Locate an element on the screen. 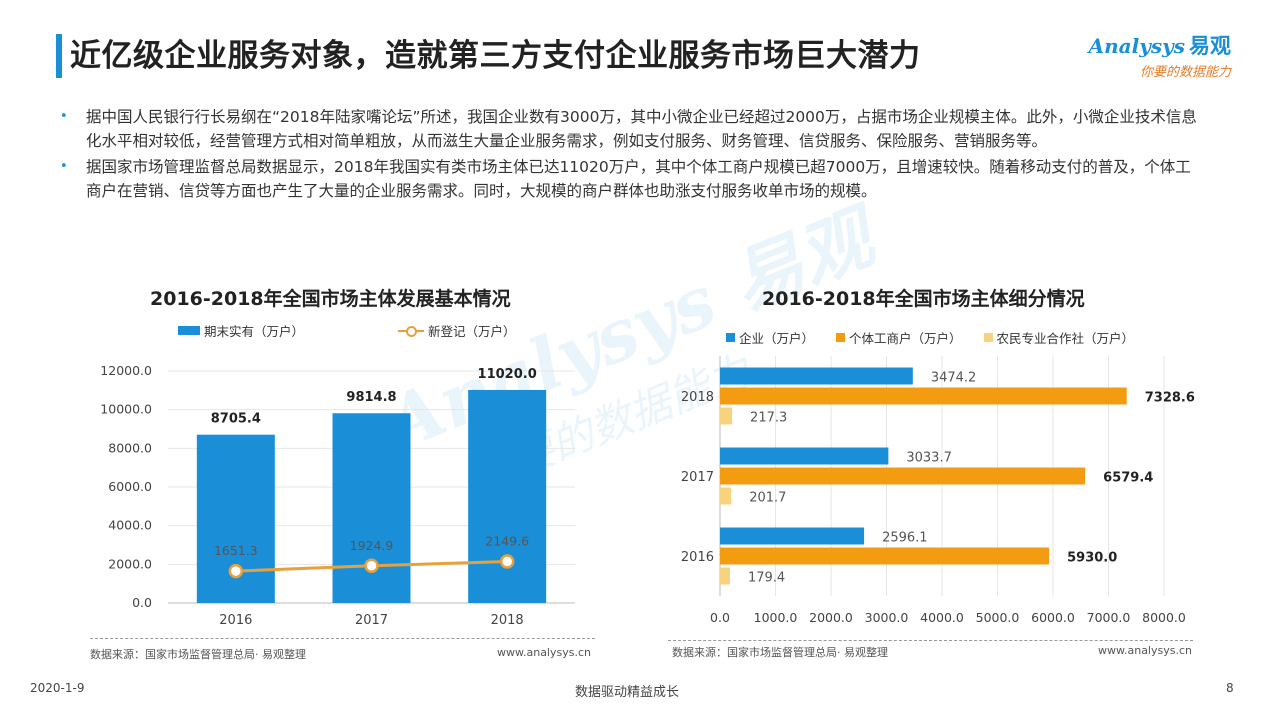 This screenshot has width=1267, height=713. right-chart-source: 数据来源：国家市场监督管理总局· 易观整理 is located at coordinates (780, 652).